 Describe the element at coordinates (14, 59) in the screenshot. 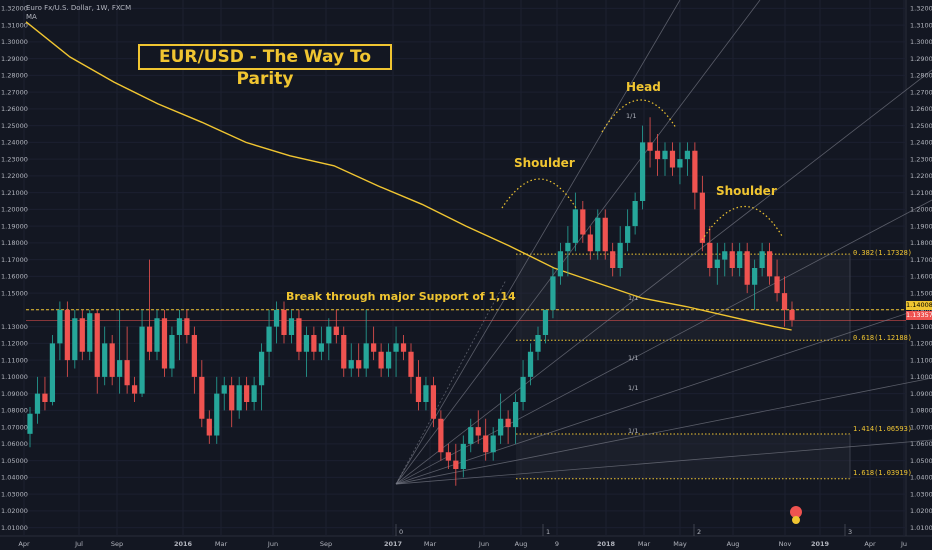

I see `left-price-tick-label: 1.29000` at that location.